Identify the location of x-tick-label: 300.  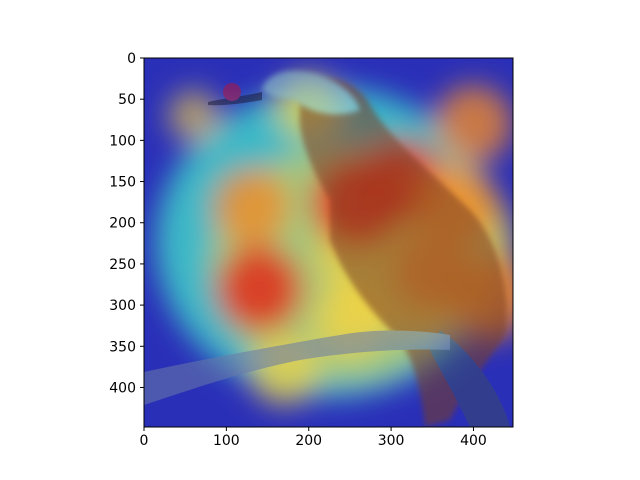
(391, 441).